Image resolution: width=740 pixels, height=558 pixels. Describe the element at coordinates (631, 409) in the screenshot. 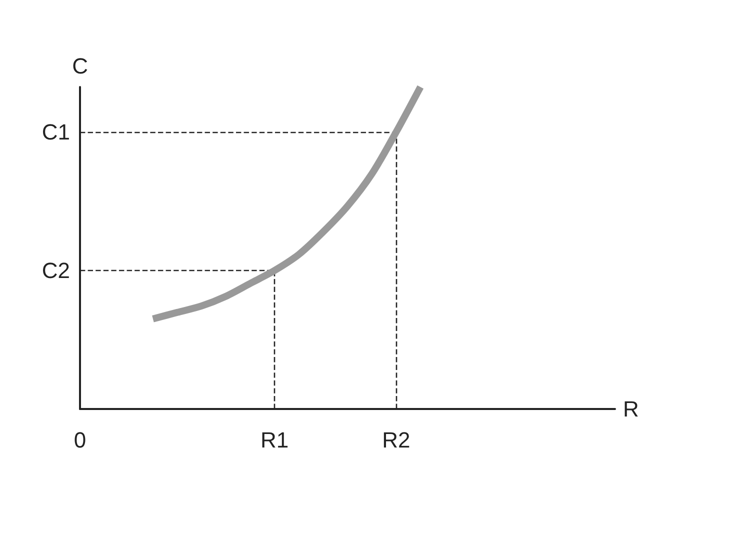

I see `x-axis-title: R` at that location.